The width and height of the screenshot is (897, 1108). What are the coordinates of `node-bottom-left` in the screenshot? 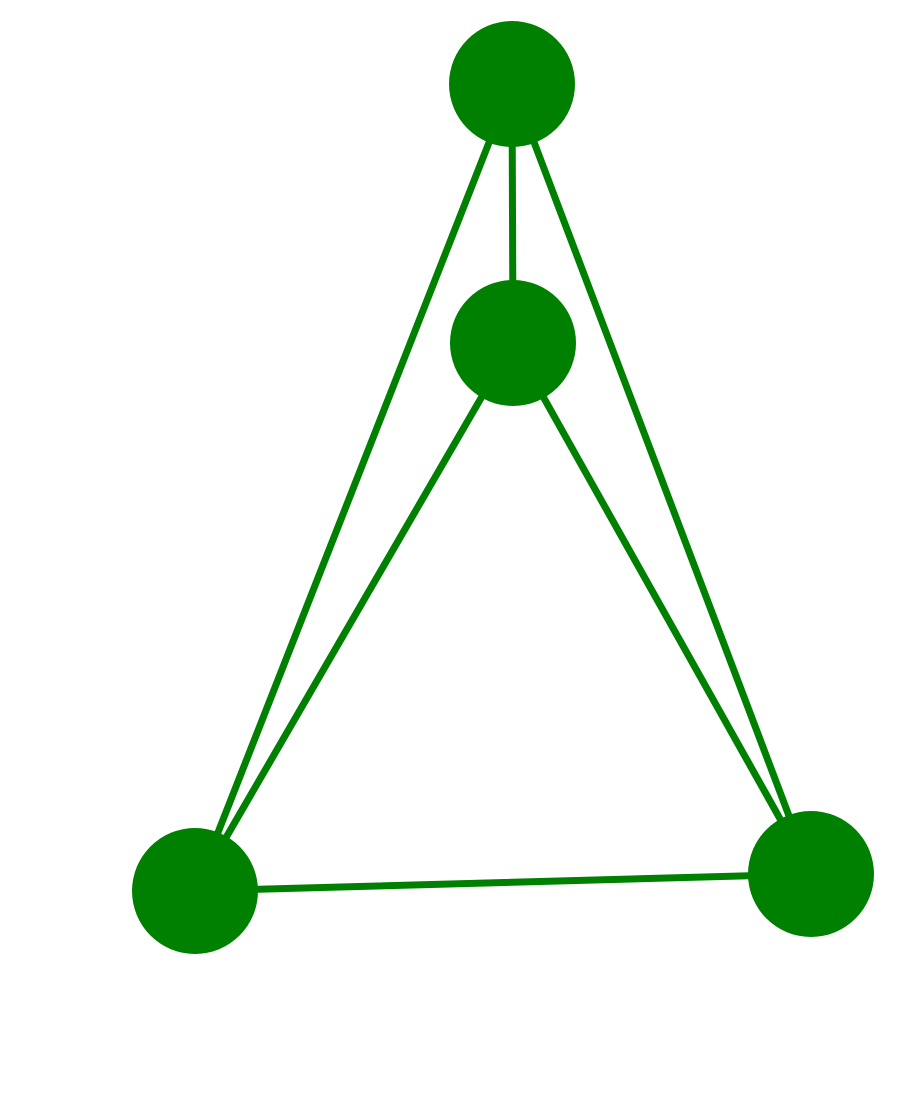 It's located at (195, 891).